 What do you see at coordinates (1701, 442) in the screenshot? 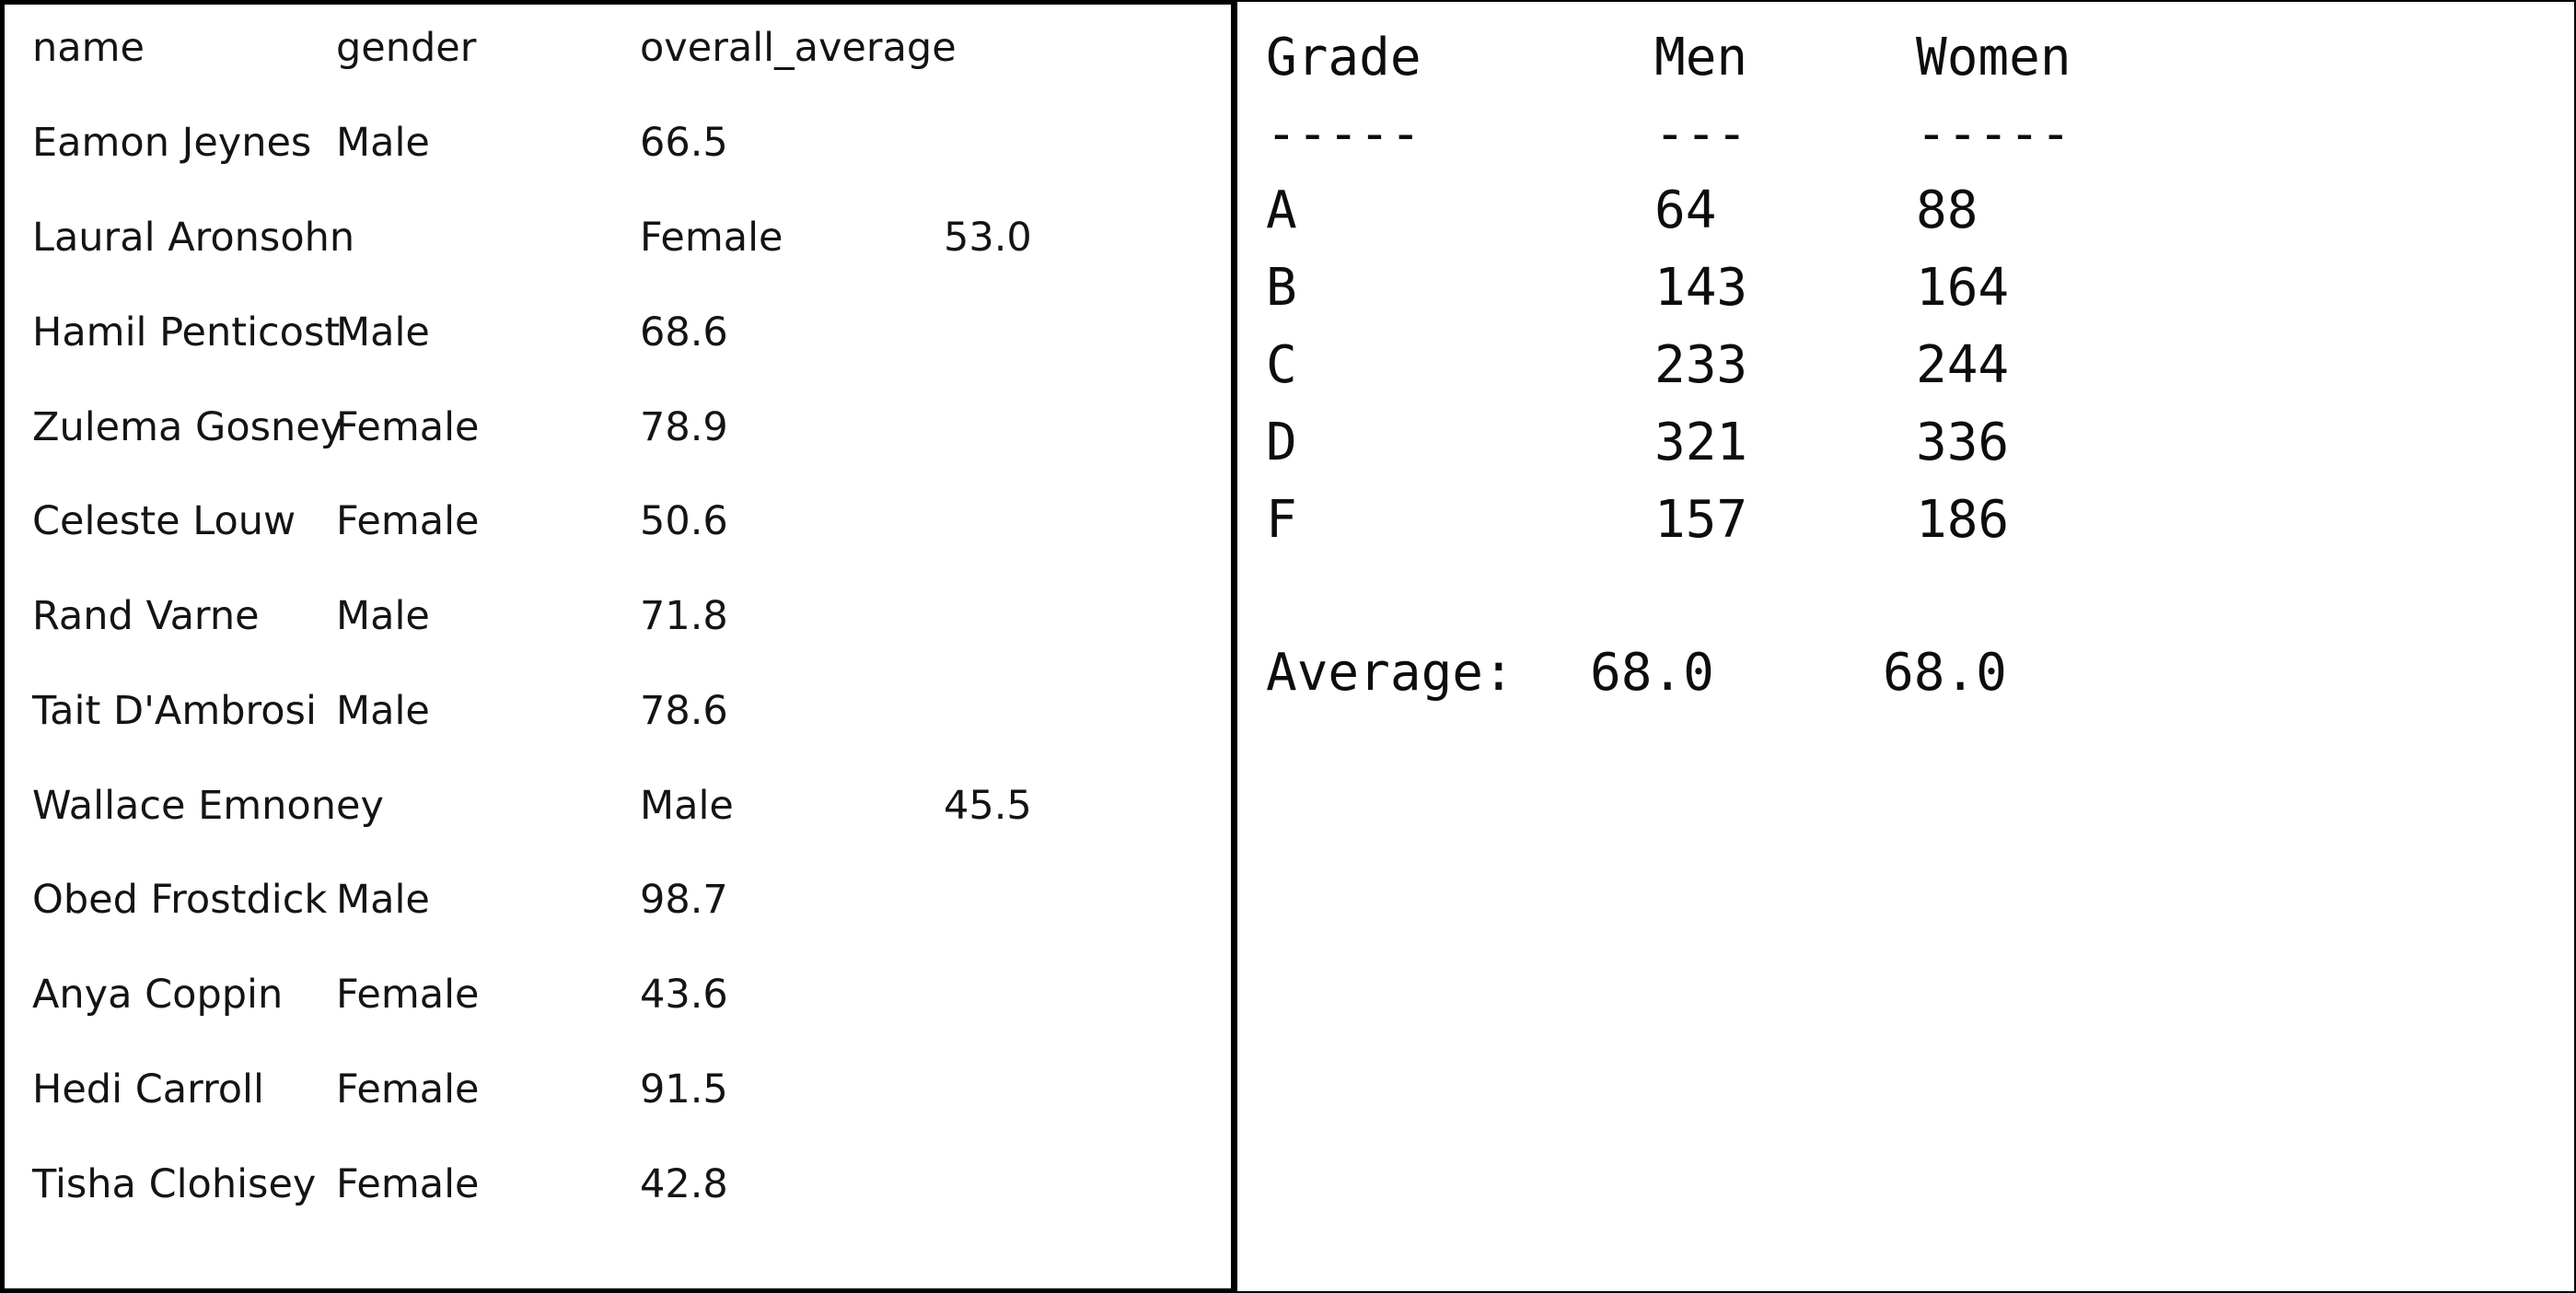
I see `summary-men-count: 321` at bounding box center [1701, 442].